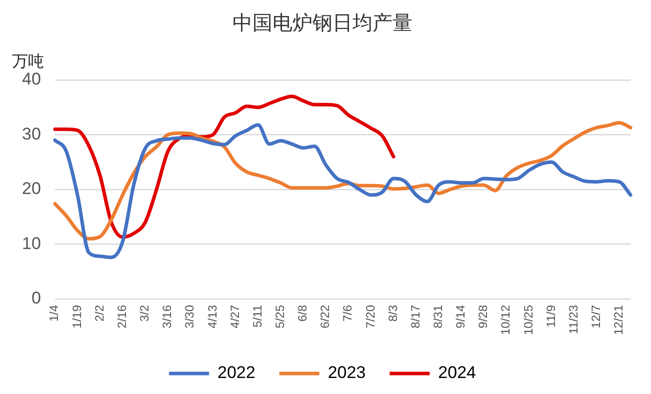 The height and width of the screenshot is (394, 651). I want to click on x-tick-label: 2/2, so click(99, 313).